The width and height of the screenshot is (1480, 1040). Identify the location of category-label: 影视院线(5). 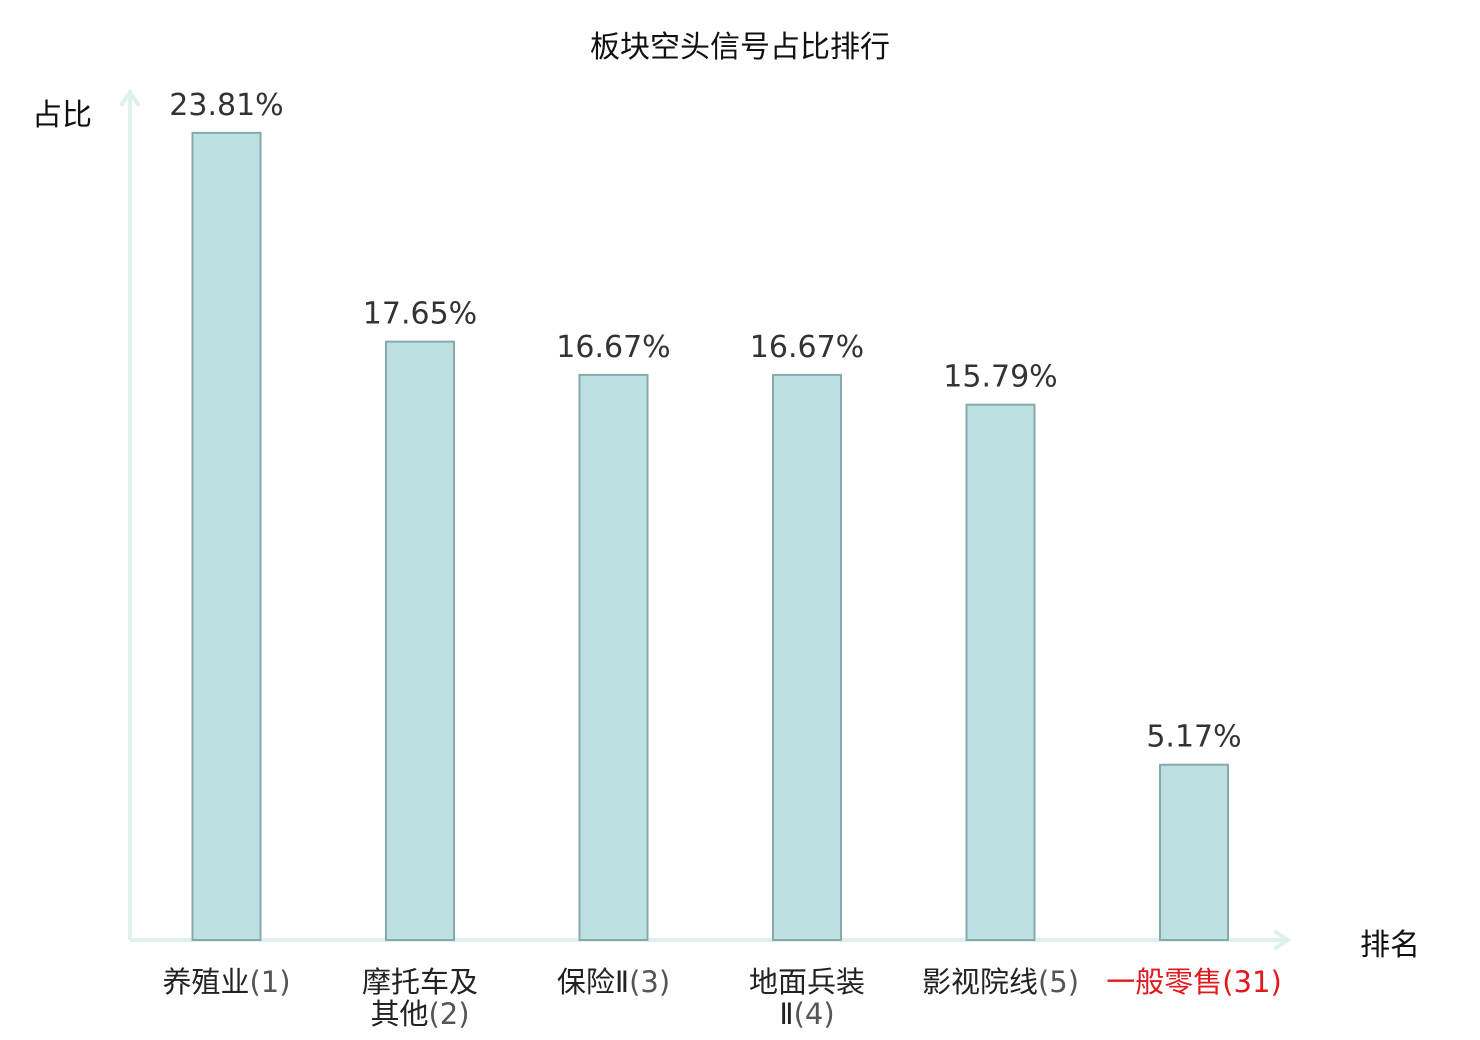
(1001, 982).